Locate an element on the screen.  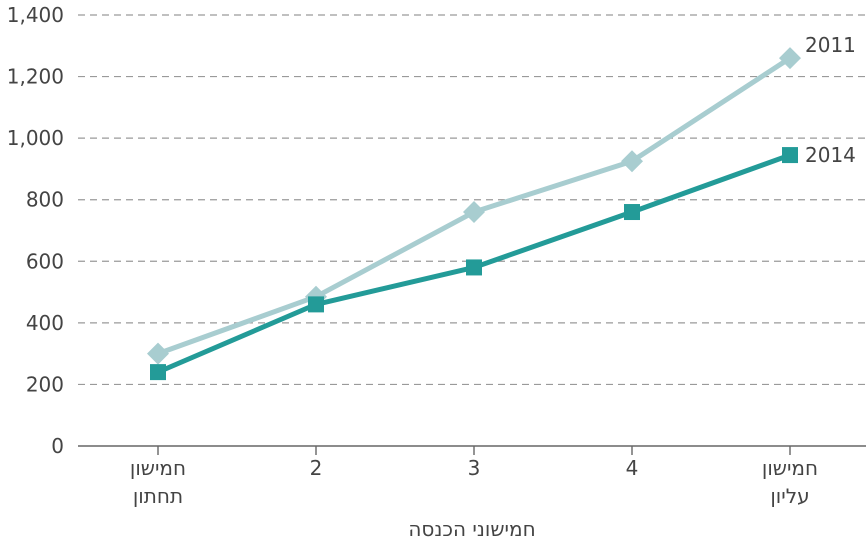
y-tick-label: 1,000 is located at coordinates (35, 138).